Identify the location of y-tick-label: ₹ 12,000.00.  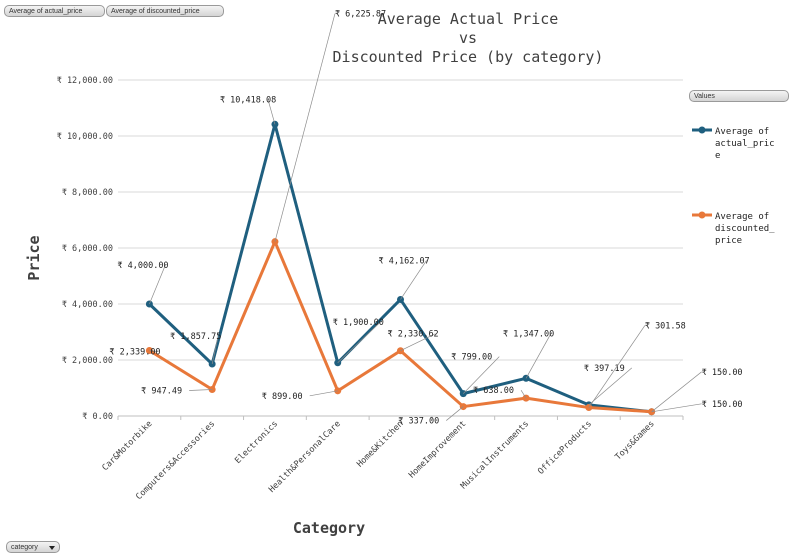
(85, 81).